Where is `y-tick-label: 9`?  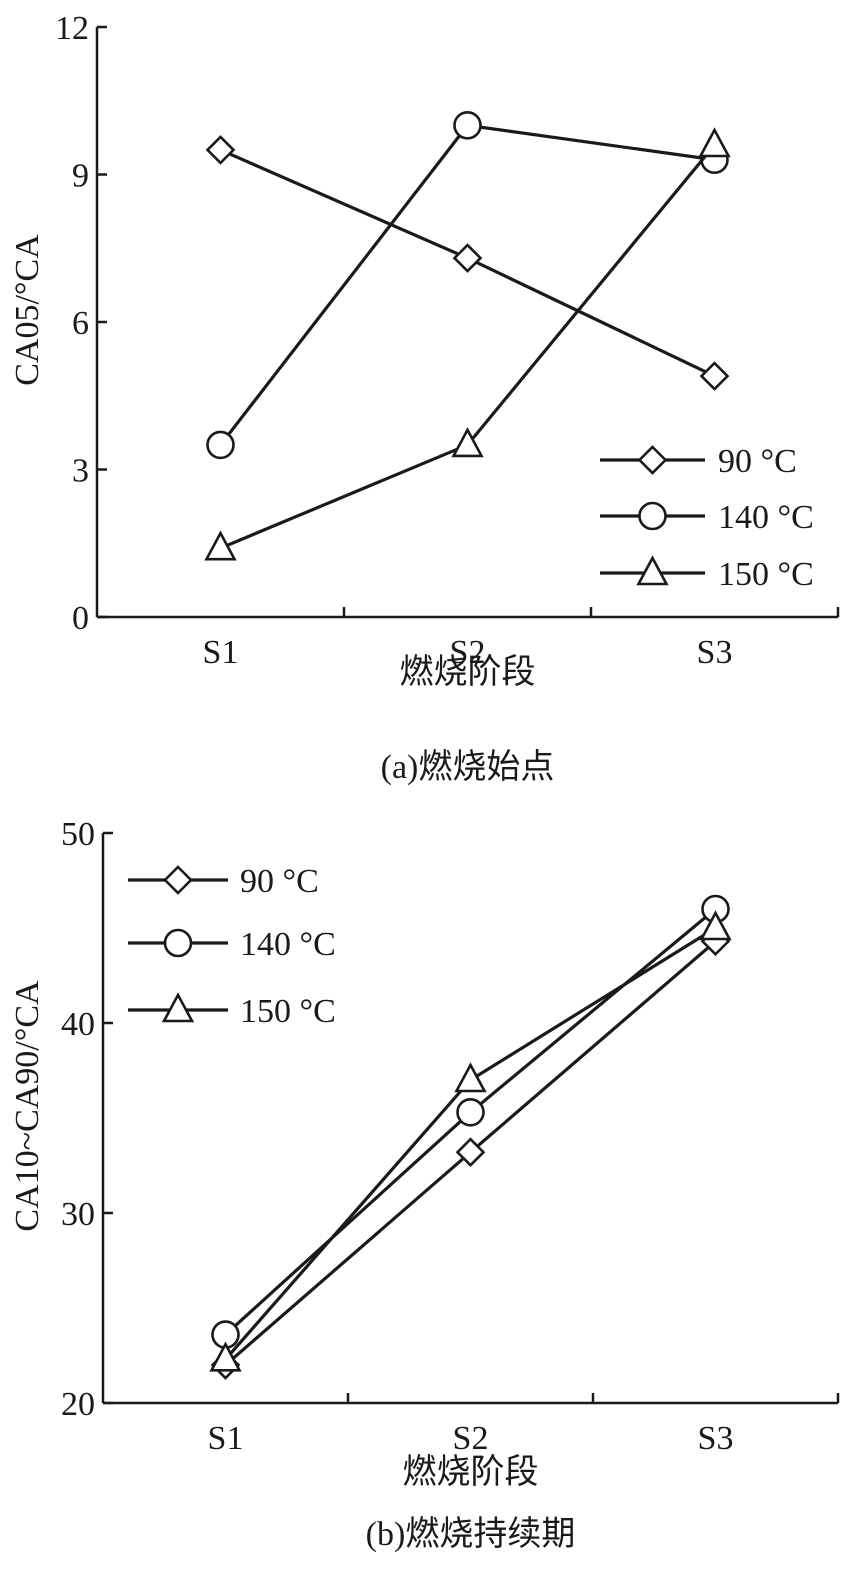 y-tick-label: 9 is located at coordinates (80, 176).